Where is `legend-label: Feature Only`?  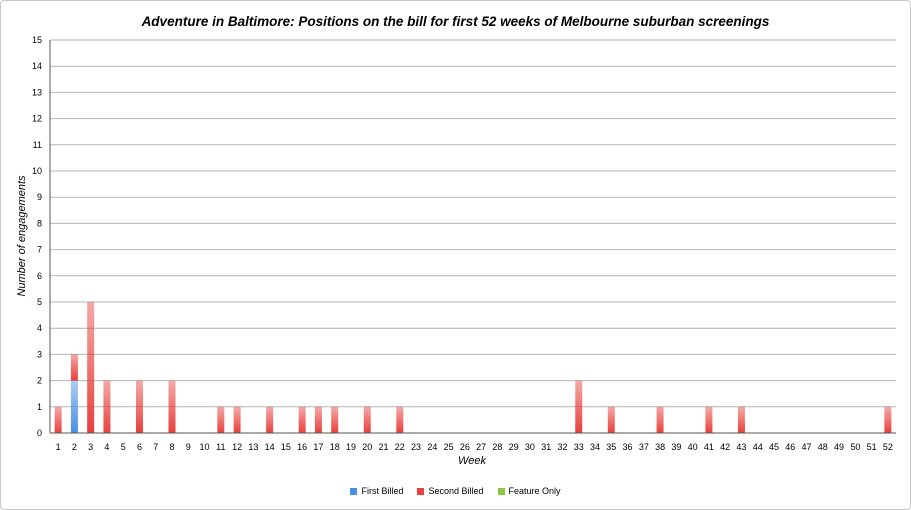 legend-label: Feature Only is located at coordinates (534, 491).